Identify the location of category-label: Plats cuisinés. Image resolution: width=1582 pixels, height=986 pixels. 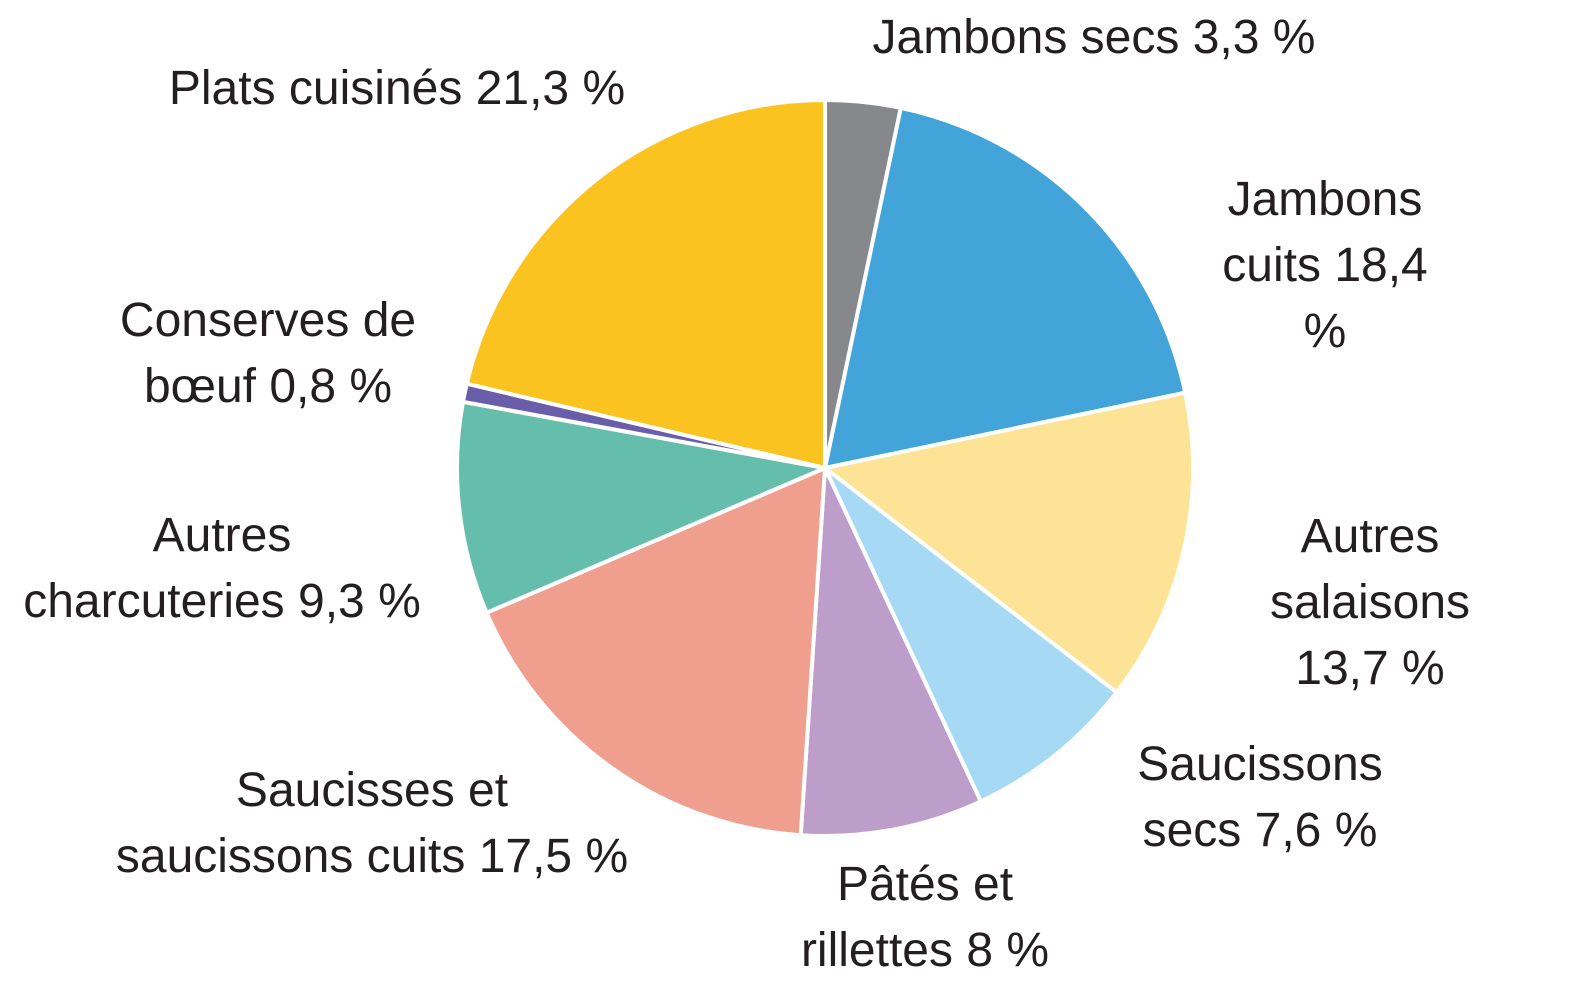
(315, 88).